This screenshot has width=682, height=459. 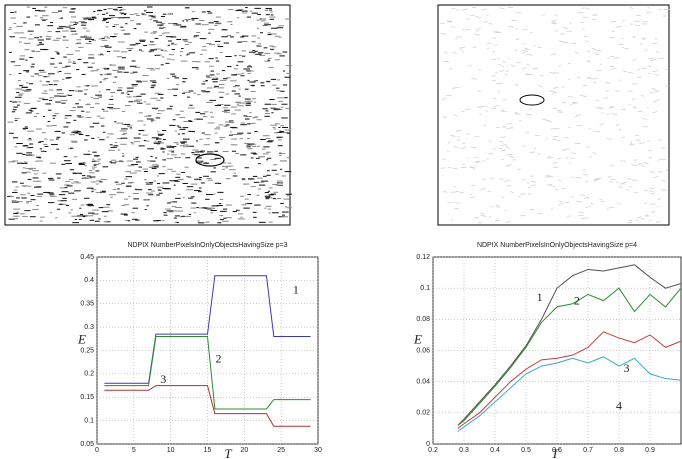 I want to click on x-tick-label: 0.4, so click(x=495, y=450).